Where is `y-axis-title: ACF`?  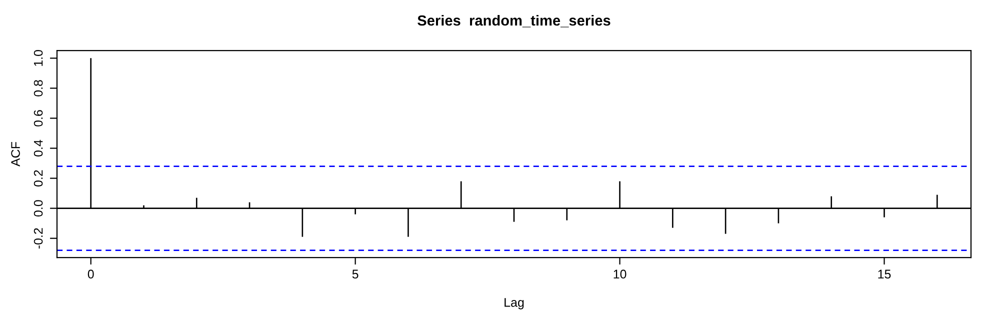 y-axis-title: ACF is located at coordinates (15, 154).